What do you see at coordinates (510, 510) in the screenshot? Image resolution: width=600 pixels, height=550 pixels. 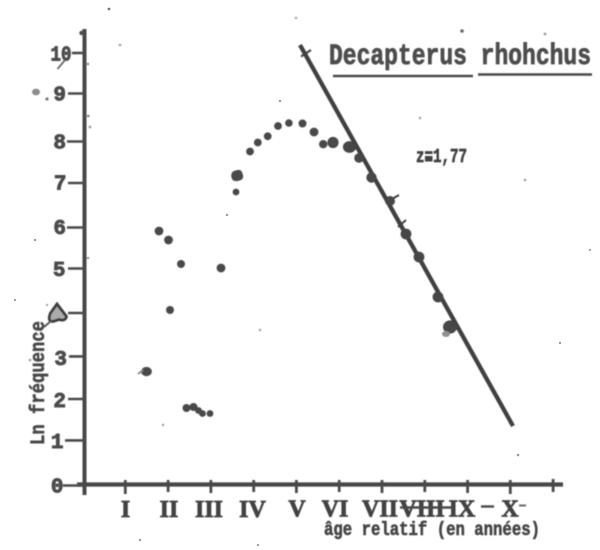 I see `svg-text: X` at bounding box center [510, 510].